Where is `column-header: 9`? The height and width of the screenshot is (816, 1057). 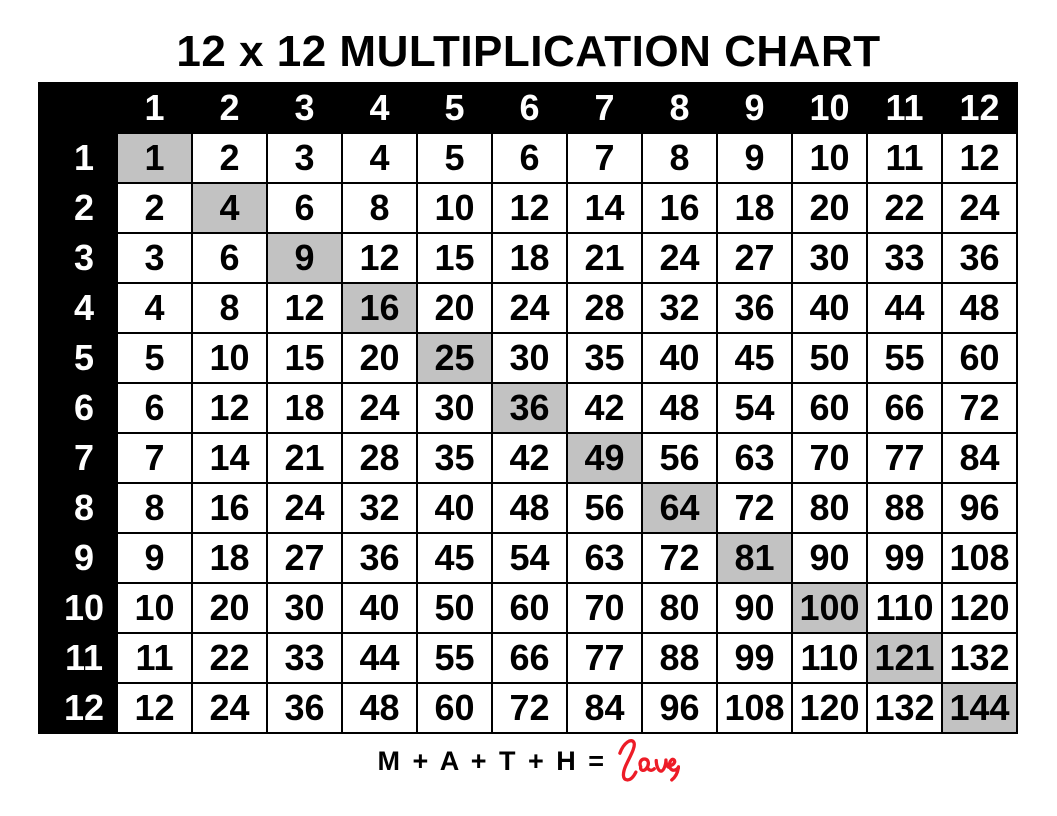 column-header: 9 is located at coordinates (754, 108).